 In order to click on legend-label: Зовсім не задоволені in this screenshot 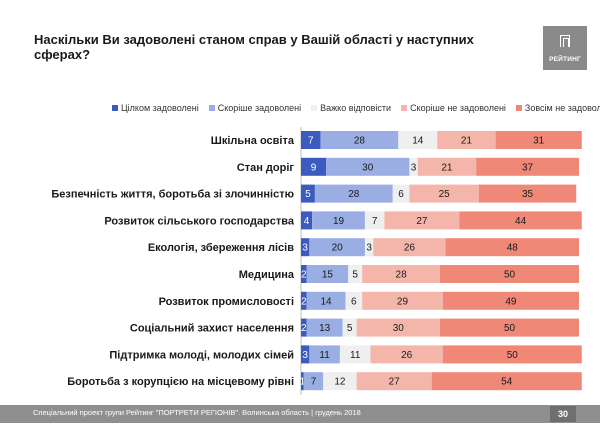, I will do `click(562, 108)`.